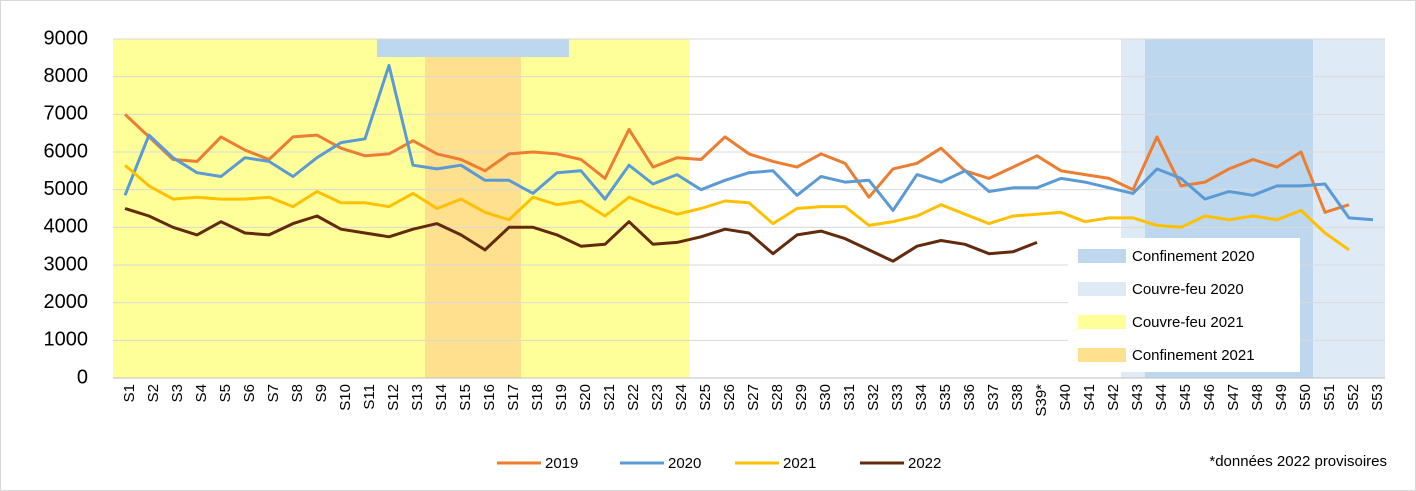 The image size is (1416, 491). What do you see at coordinates (1041, 400) in the screenshot?
I see `x-tick-label: S39*` at bounding box center [1041, 400].